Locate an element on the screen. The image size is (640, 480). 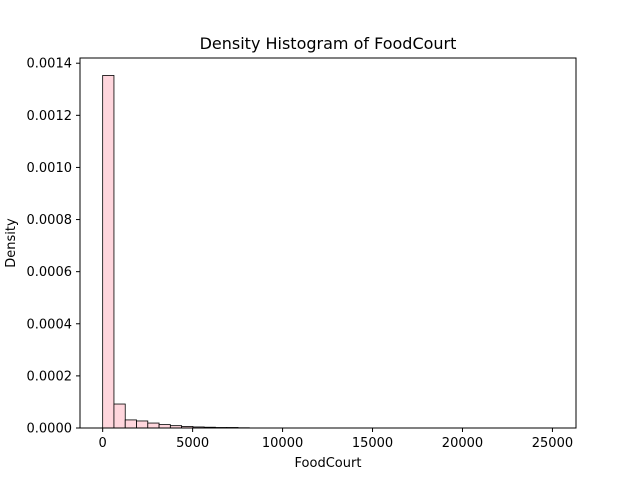
y-tick-label: 0.0004 is located at coordinates (50, 324).